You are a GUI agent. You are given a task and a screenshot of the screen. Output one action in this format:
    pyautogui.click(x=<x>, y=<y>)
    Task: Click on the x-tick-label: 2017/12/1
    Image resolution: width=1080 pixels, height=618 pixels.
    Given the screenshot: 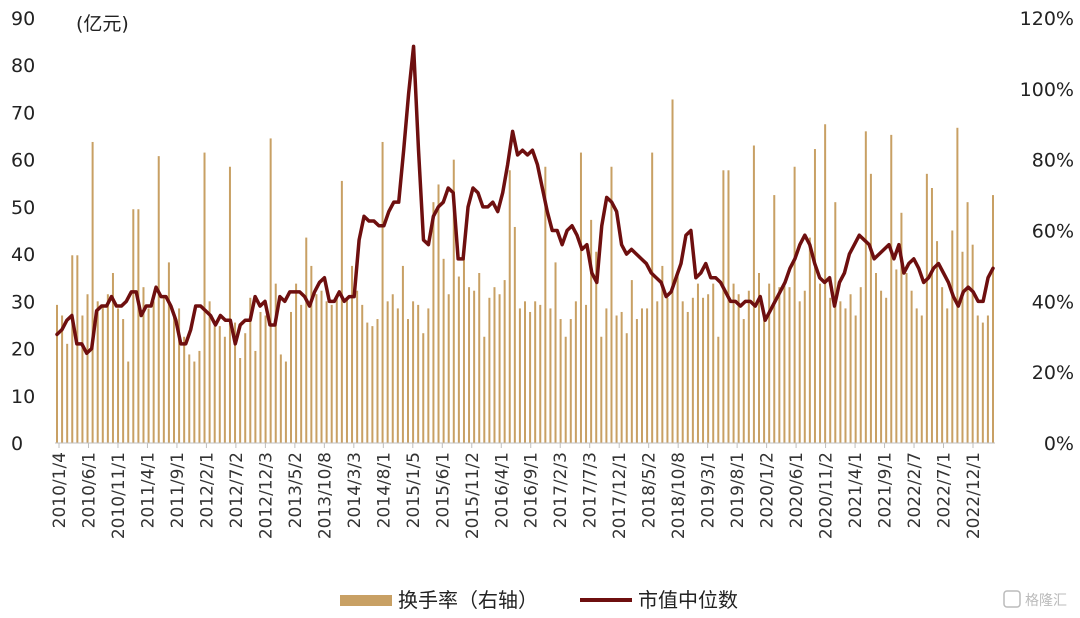 What is the action you would take?
    pyautogui.click(x=620, y=495)
    